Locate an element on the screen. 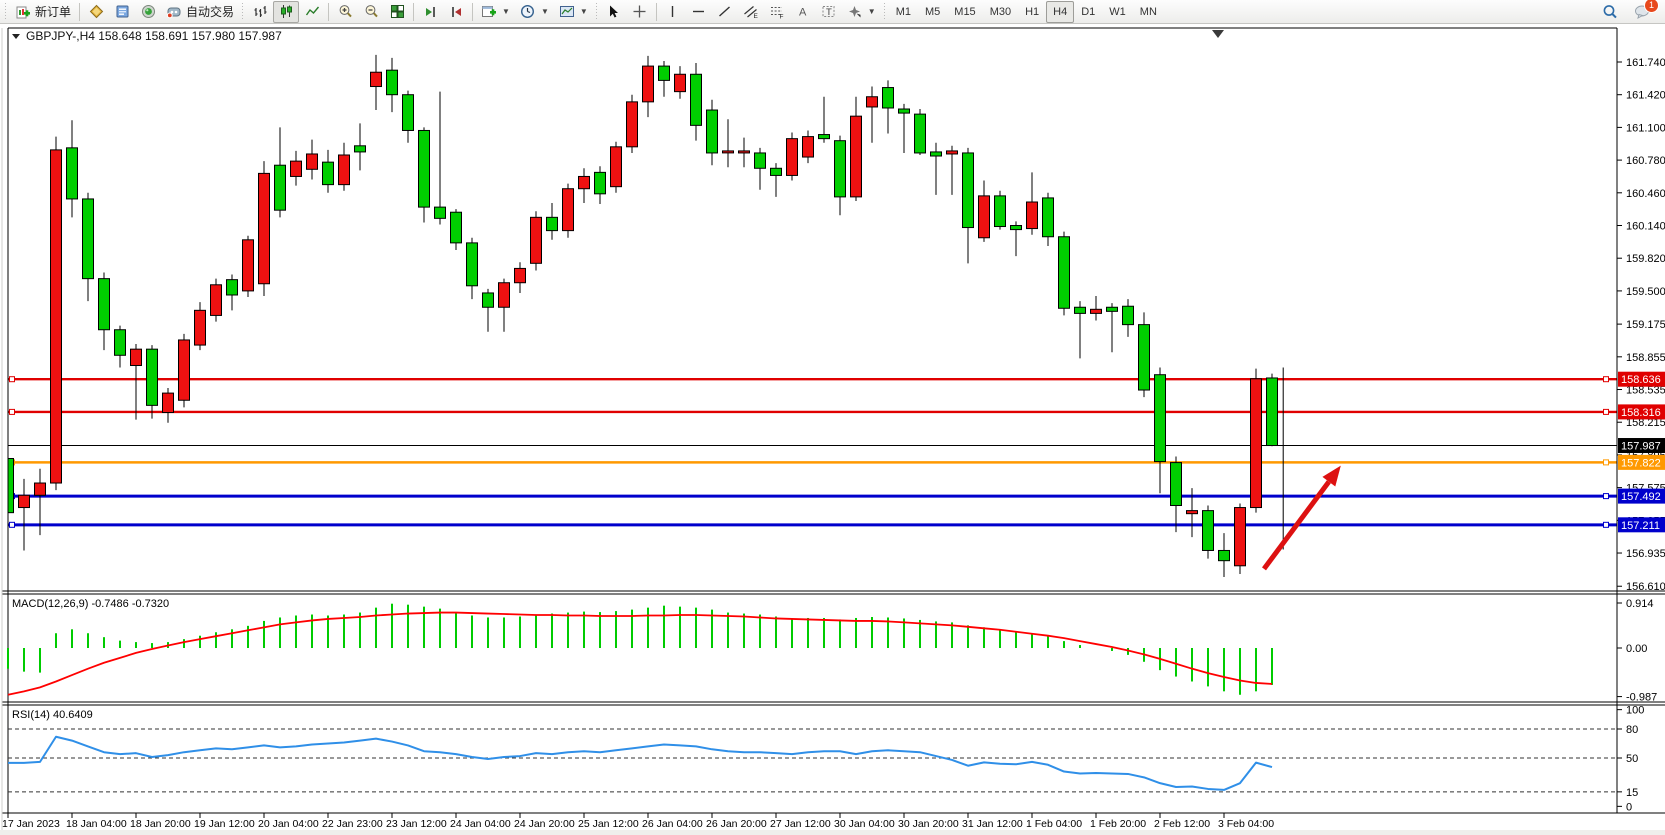 This screenshot has height=835, width=1665. svg-text: 160.460 is located at coordinates (1645, 194).